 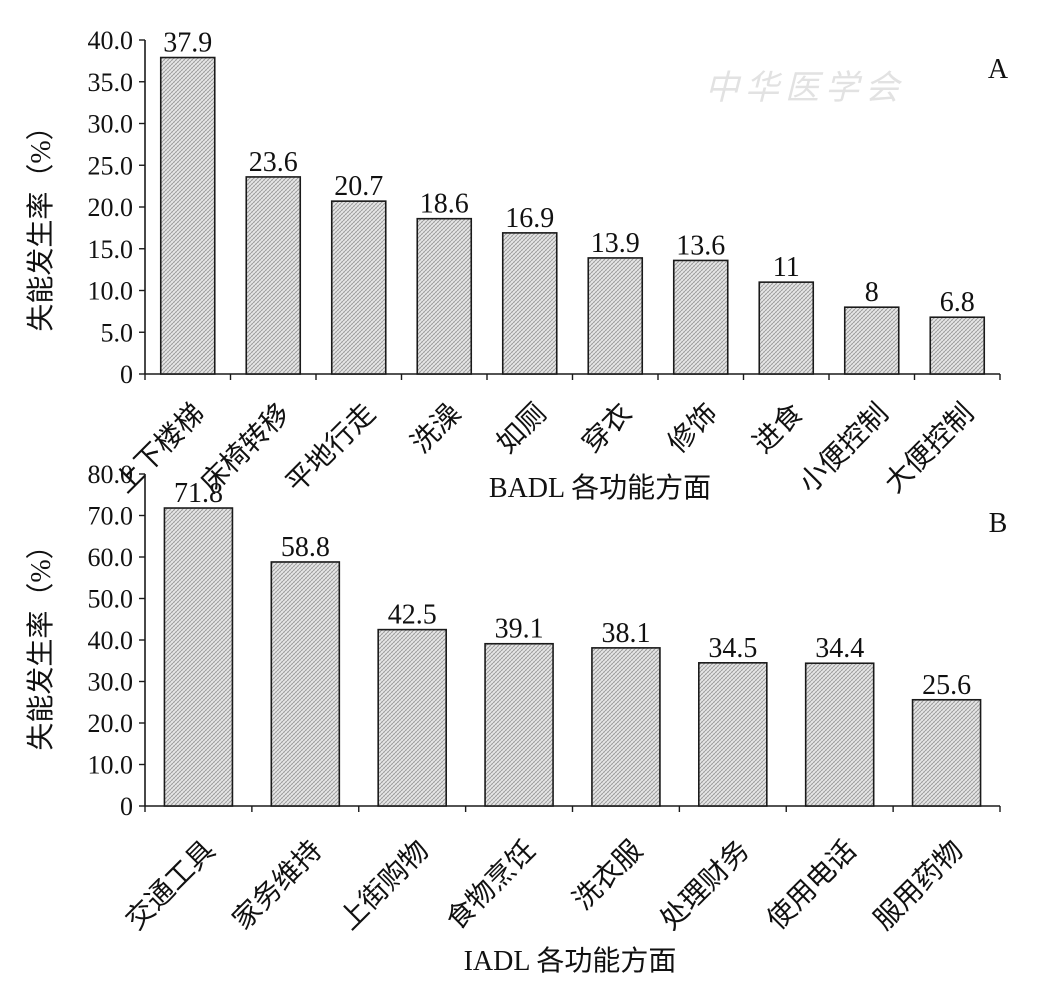 What do you see at coordinates (600, 488) in the screenshot?
I see `x-axis-title: BADL 各功能方面` at bounding box center [600, 488].